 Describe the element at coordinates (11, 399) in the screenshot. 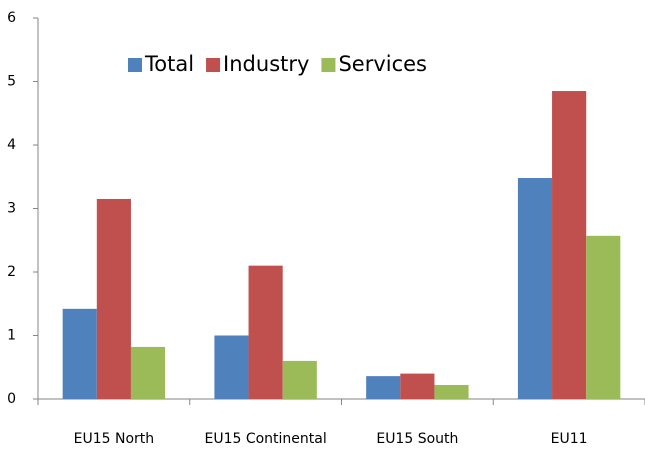

I see `y-tick-label: 0` at that location.